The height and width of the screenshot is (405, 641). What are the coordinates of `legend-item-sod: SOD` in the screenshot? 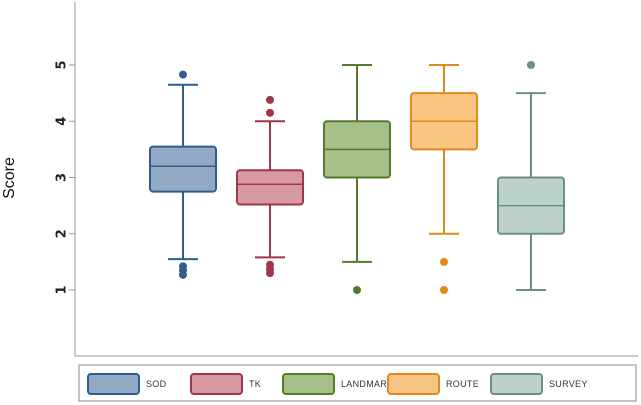 It's located at (127, 384).